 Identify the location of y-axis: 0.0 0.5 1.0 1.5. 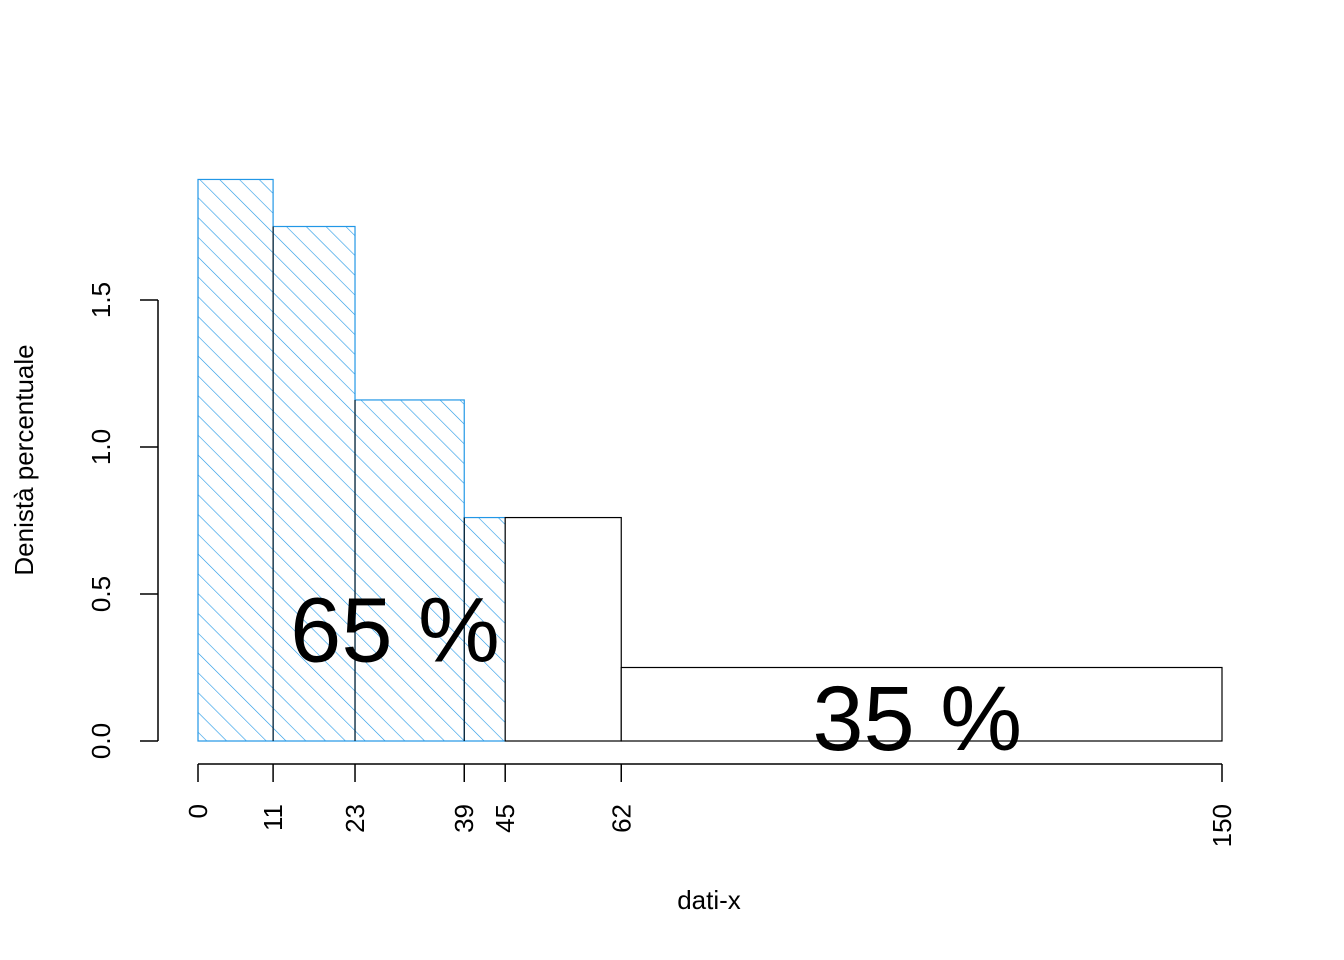
(122, 520).